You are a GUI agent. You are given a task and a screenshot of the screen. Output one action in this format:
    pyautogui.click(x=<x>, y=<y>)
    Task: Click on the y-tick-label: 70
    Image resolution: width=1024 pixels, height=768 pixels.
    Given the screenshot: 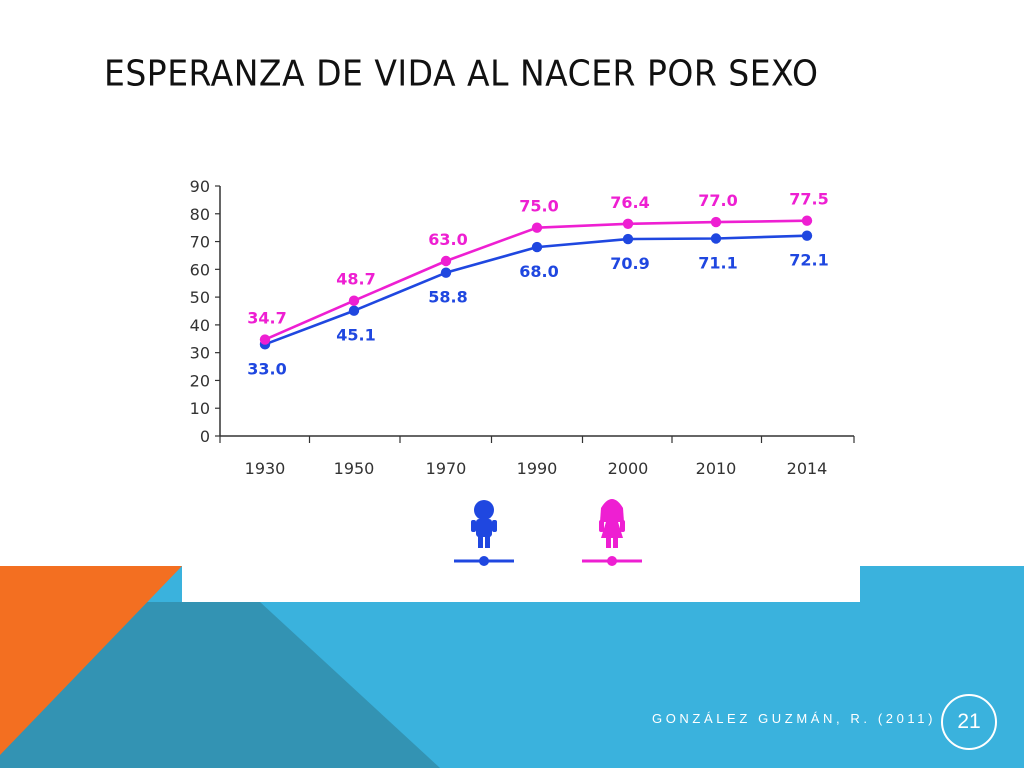 What is the action you would take?
    pyautogui.click(x=200, y=242)
    